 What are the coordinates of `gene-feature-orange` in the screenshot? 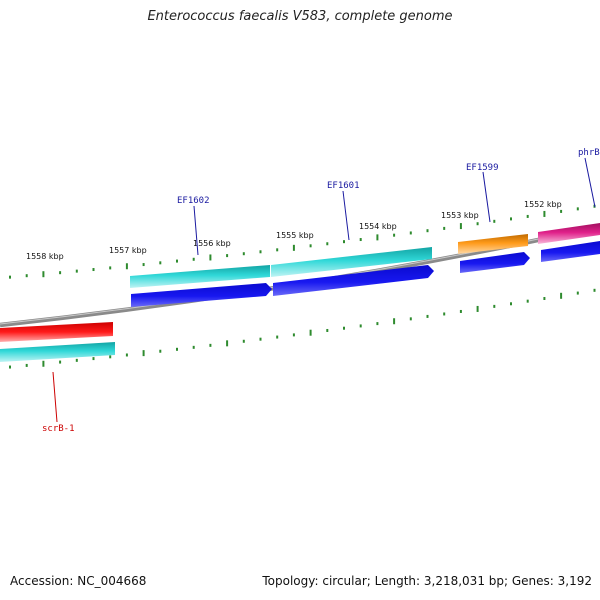 It's located at (493, 244).